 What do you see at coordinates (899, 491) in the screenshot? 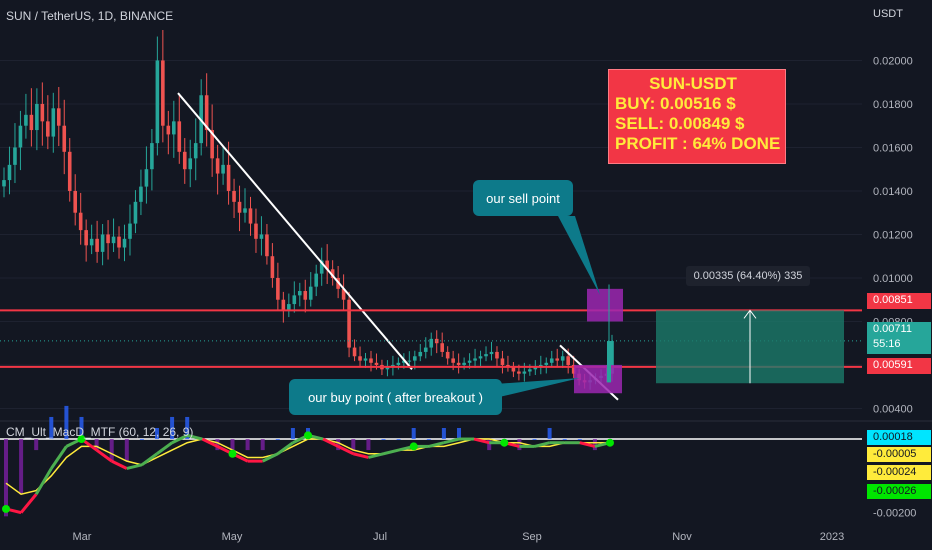
I see `macd-tag-4: -0.00026` at bounding box center [899, 491].